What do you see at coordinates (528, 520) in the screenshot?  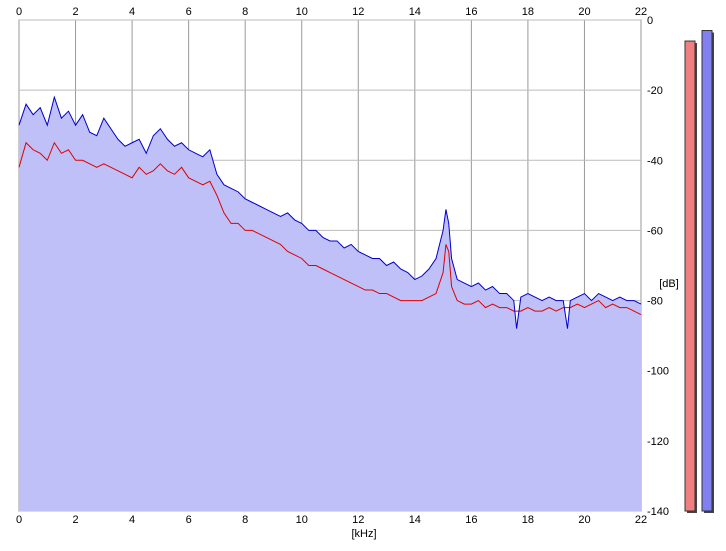 I see `x-tick-label-bottom: 18` at bounding box center [528, 520].